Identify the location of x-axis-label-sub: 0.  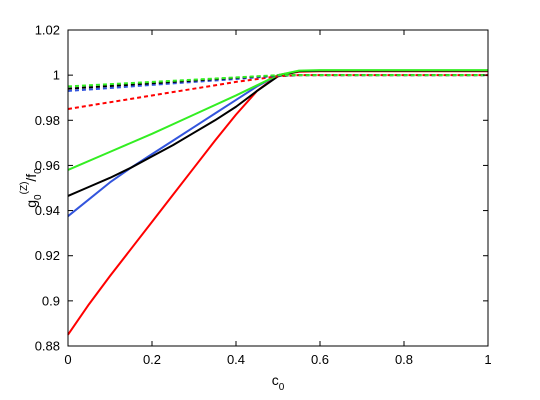
(282, 387).